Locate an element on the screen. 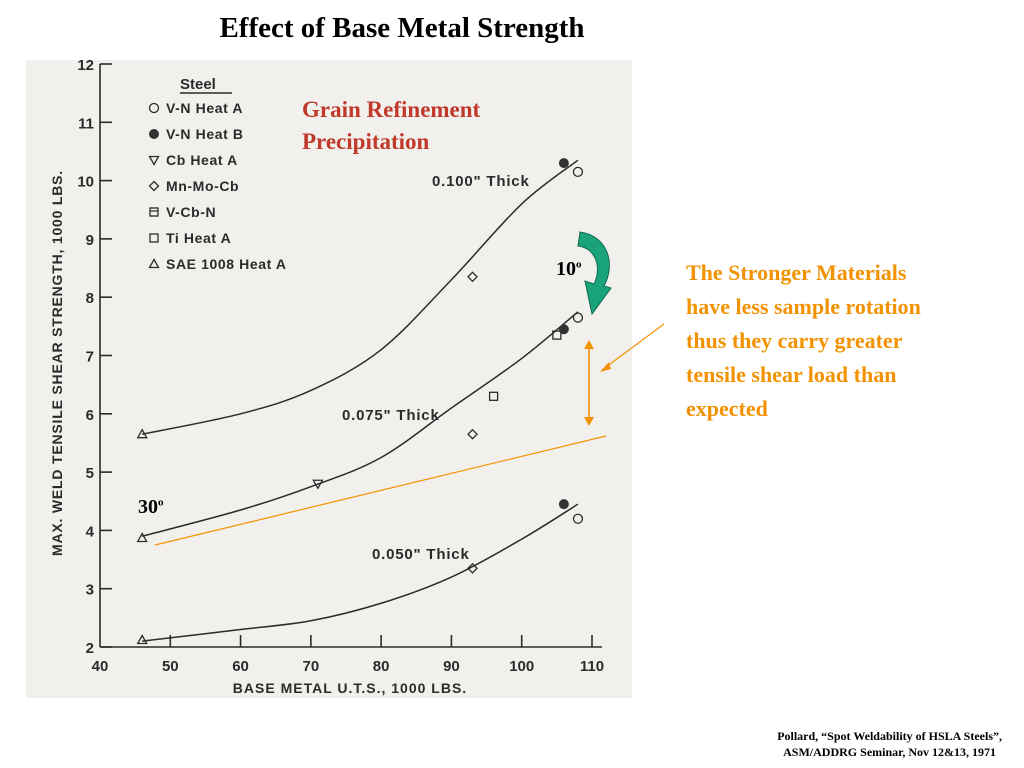 This screenshot has width=1024, height=768. x-tick-label: 90 is located at coordinates (451, 666).